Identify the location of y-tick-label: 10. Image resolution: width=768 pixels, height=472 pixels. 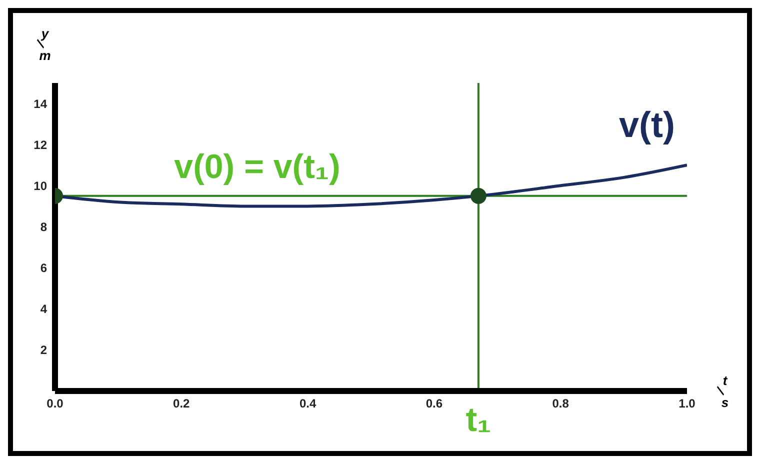
(41, 185).